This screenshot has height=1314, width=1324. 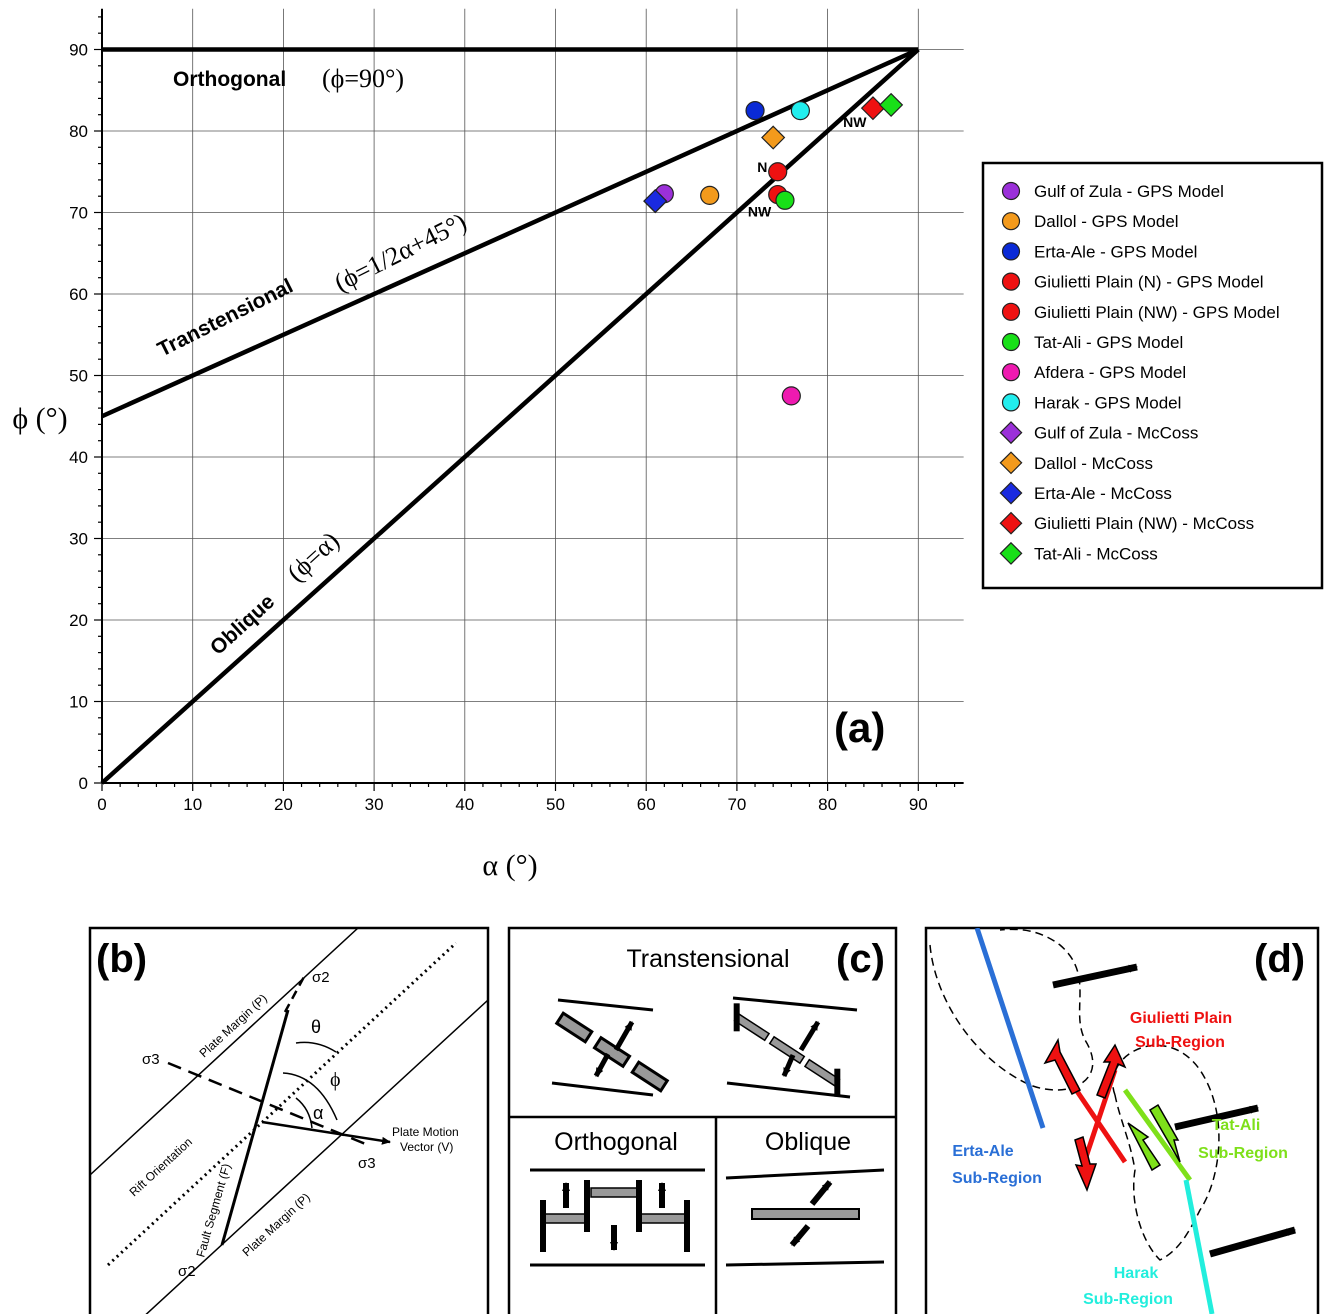 What do you see at coordinates (1093, 463) in the screenshot?
I see `legend-label: Dallol - McCoss` at bounding box center [1093, 463].